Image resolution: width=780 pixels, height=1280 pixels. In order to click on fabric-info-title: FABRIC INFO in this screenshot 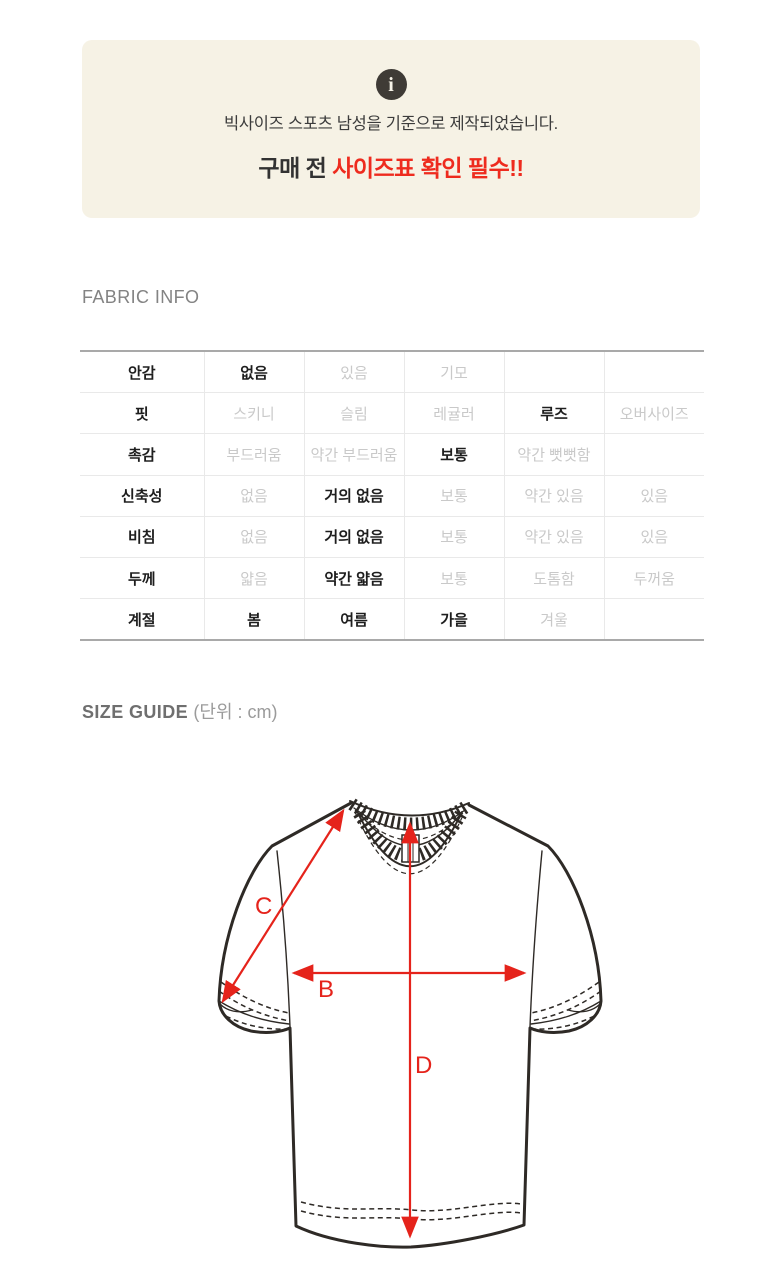, I will do `click(141, 297)`.